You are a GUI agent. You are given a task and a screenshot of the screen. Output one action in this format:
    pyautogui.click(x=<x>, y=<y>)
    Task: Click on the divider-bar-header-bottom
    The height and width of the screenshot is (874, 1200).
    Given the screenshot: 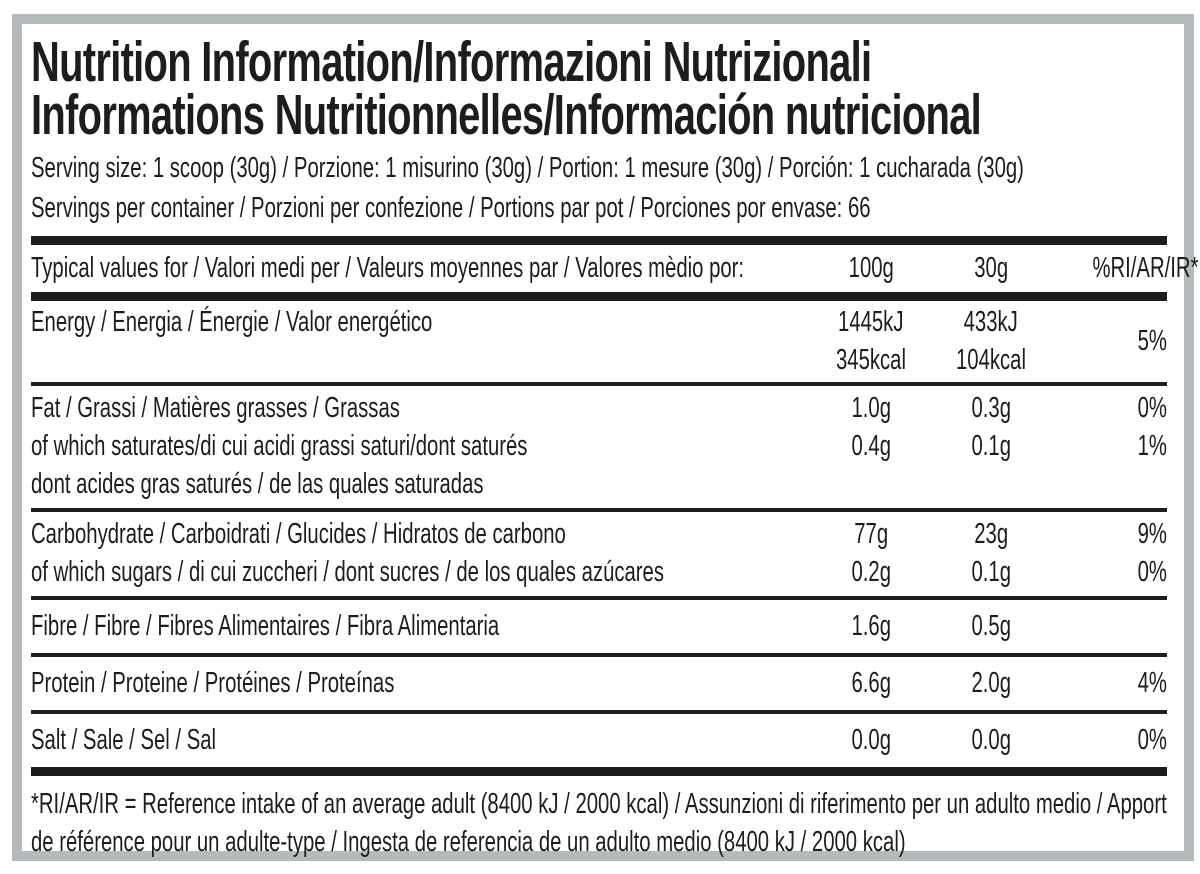 What is the action you would take?
    pyautogui.click(x=599, y=296)
    